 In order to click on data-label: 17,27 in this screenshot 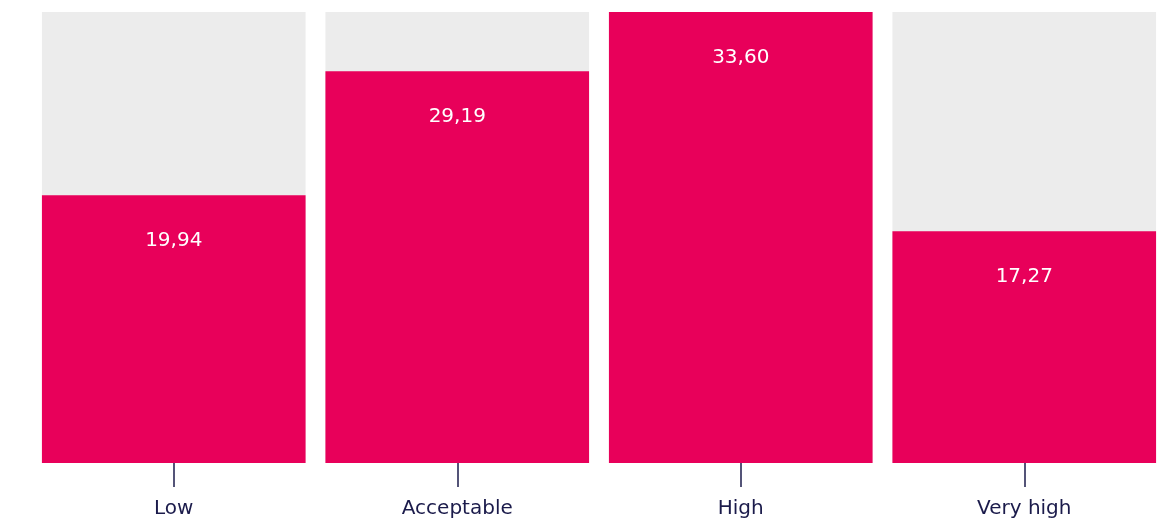, I will do `click(1024, 275)`.